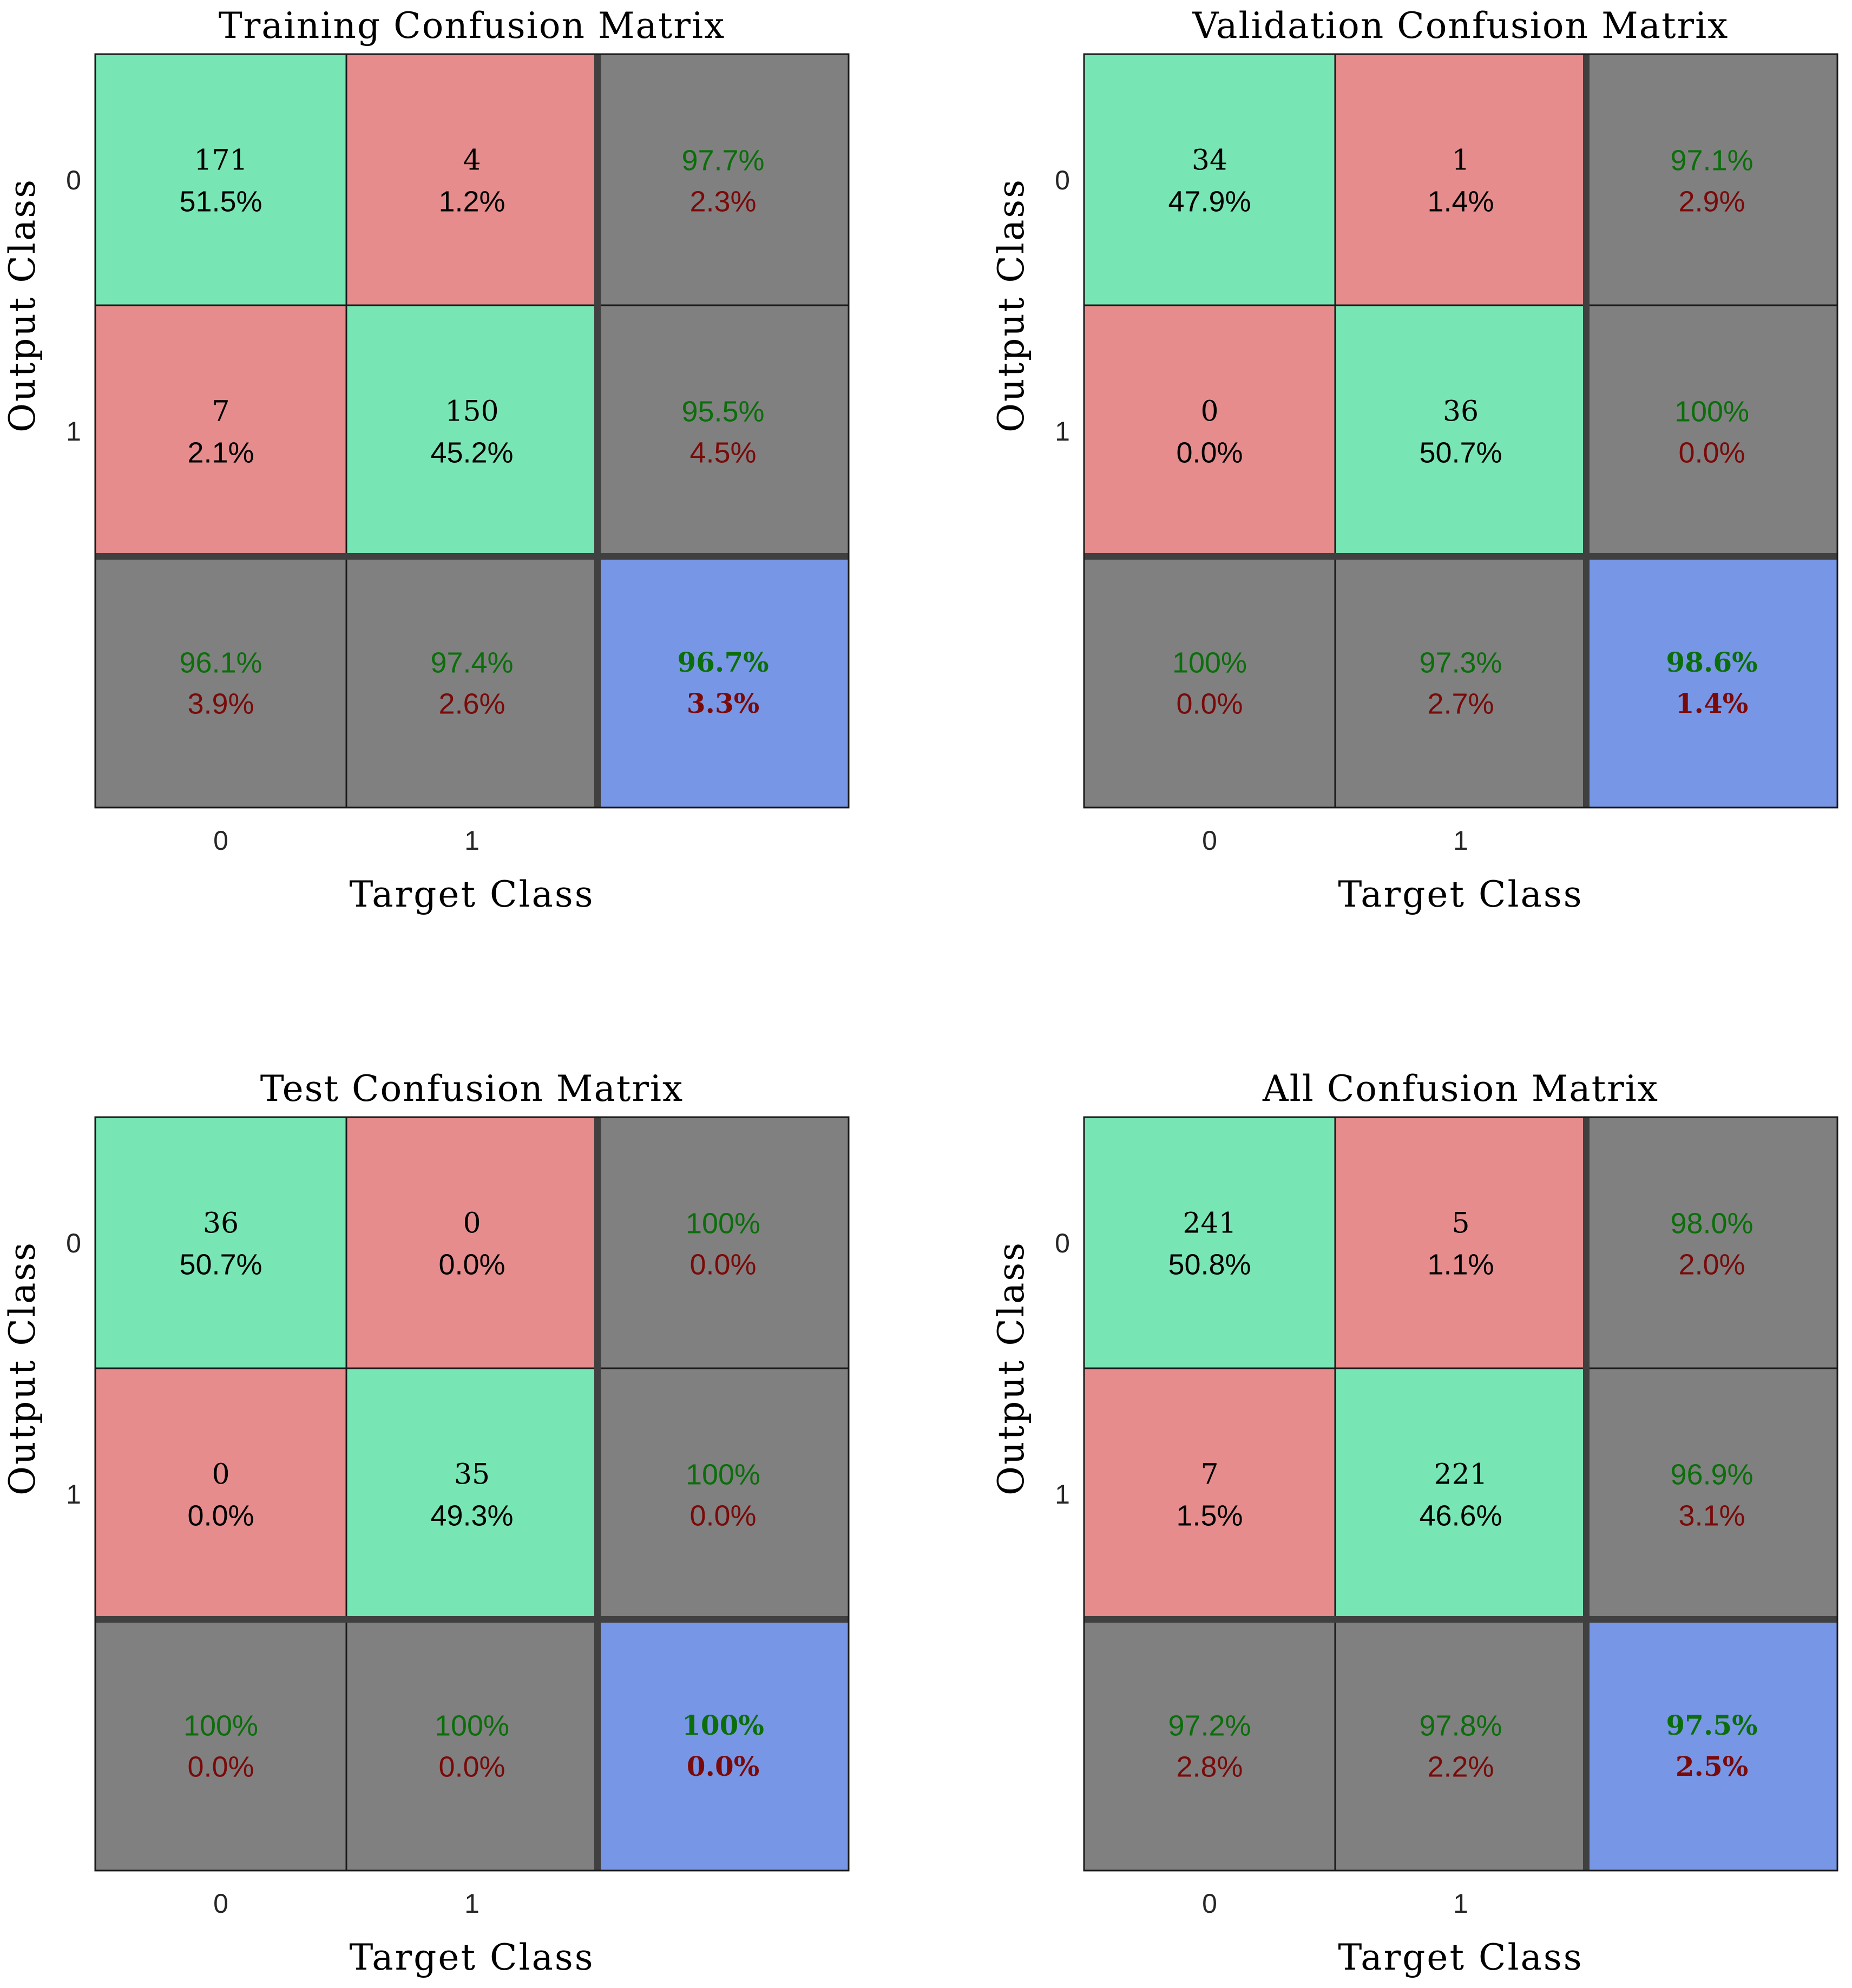  What do you see at coordinates (471, 703) in the screenshot?
I see `error-percent: 2.6%` at bounding box center [471, 703].